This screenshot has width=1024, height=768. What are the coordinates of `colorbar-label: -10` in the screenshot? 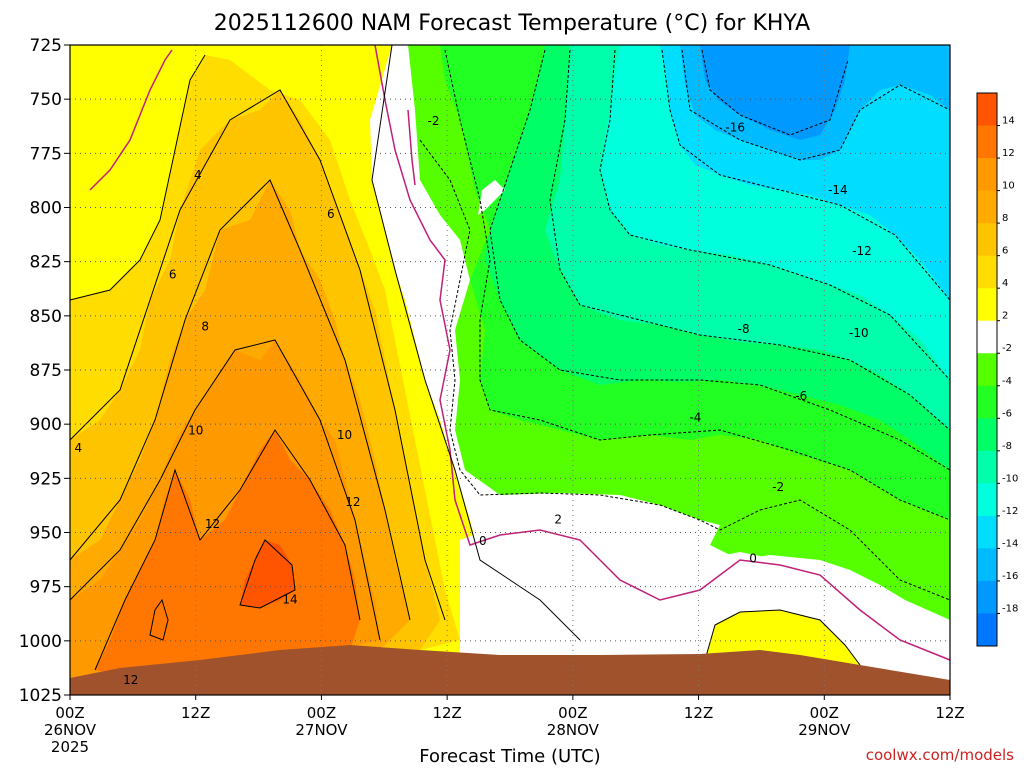 It's located at (1010, 478).